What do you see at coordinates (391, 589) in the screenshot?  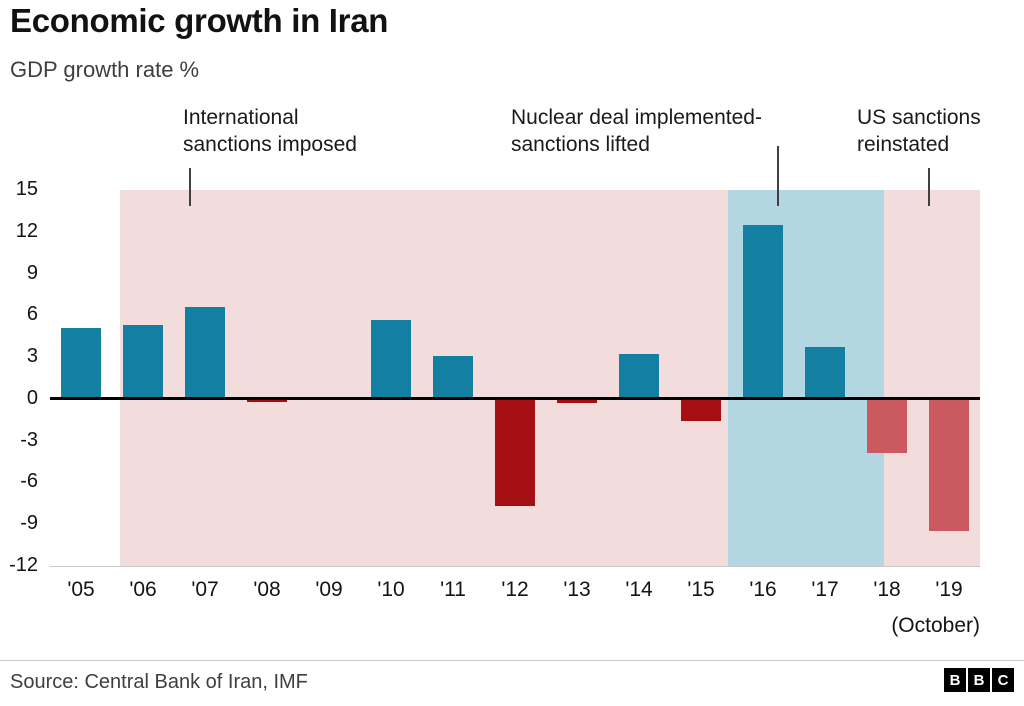 I see `x-tick-label: '10` at bounding box center [391, 589].